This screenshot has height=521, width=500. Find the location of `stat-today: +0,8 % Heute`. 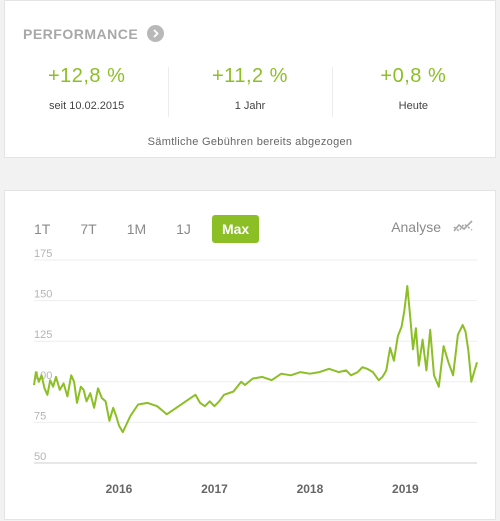

stat-today: +0,8 % Heute is located at coordinates (413, 91).